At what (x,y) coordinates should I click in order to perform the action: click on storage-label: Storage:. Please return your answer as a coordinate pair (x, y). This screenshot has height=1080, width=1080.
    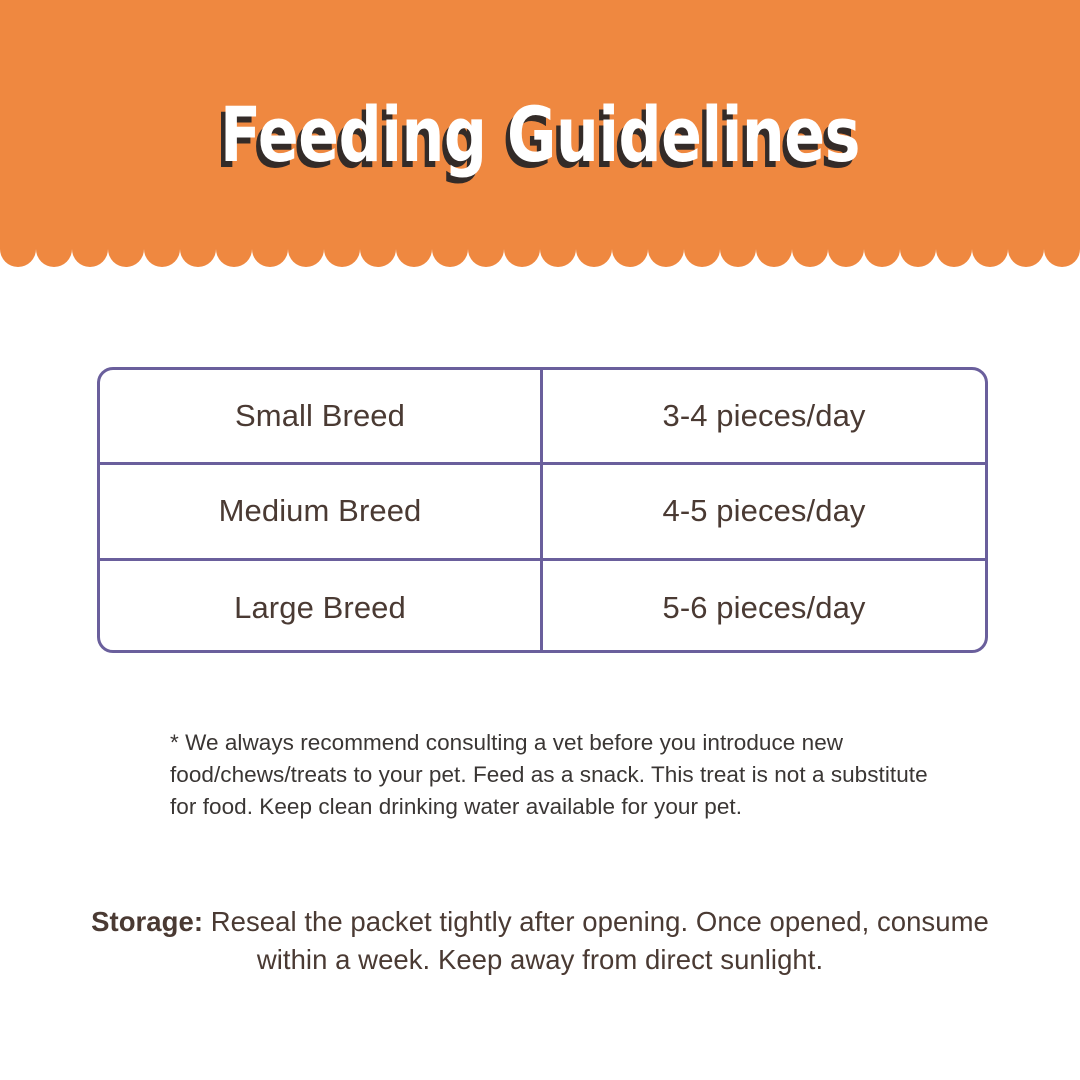
    Looking at the image, I should click on (147, 921).